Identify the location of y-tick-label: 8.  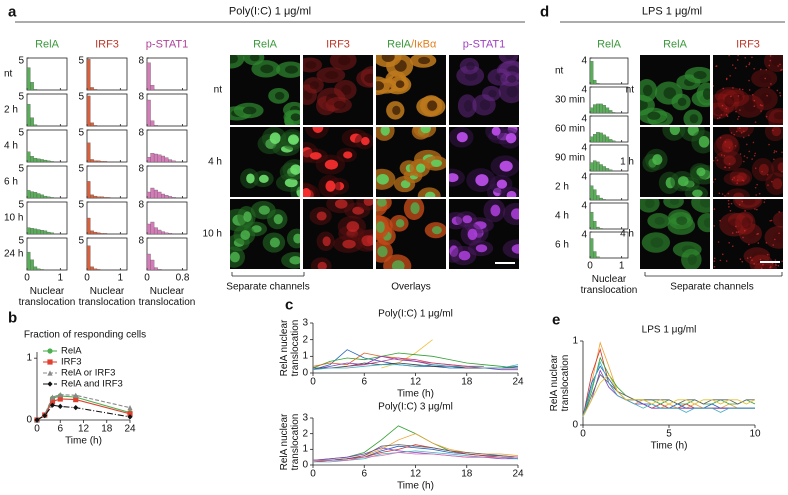
(141, 169).